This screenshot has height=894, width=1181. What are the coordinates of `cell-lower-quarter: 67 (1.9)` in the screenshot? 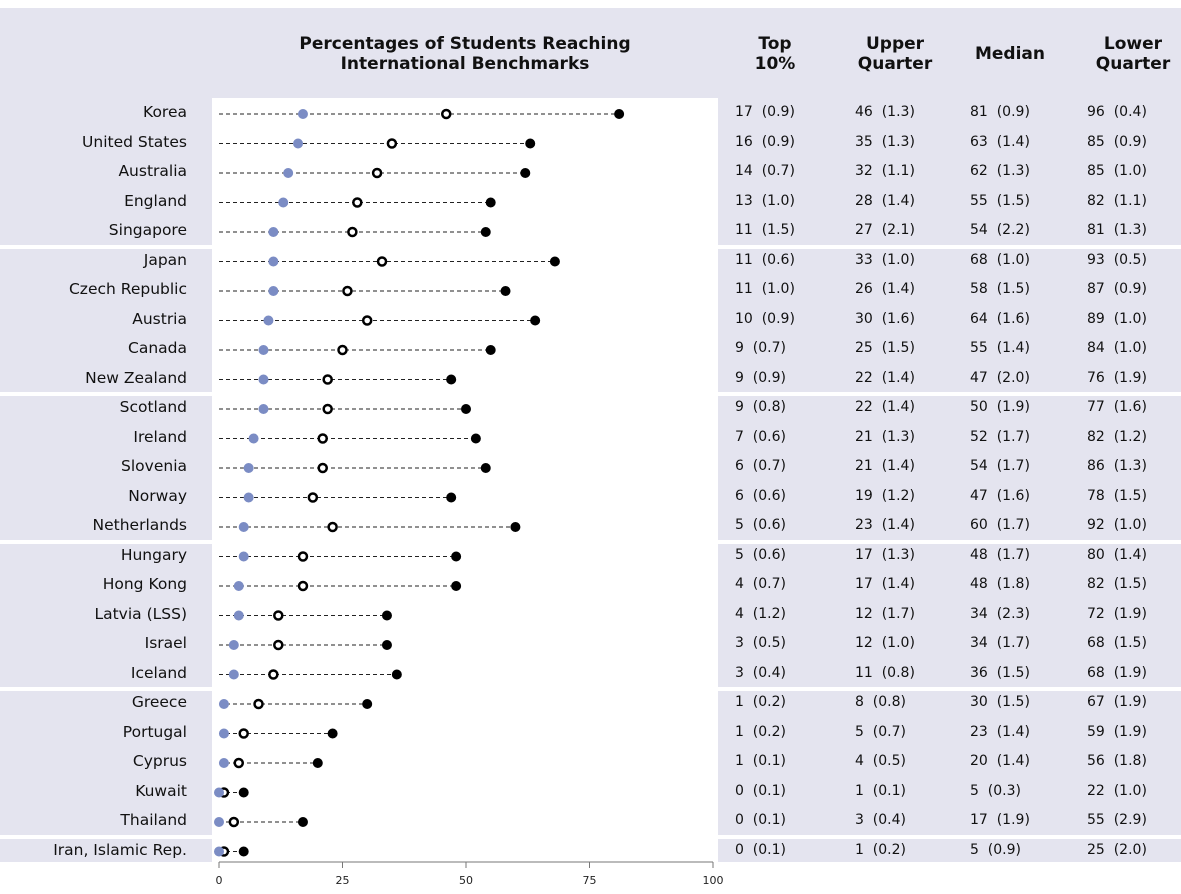 It's located at (1117, 702).